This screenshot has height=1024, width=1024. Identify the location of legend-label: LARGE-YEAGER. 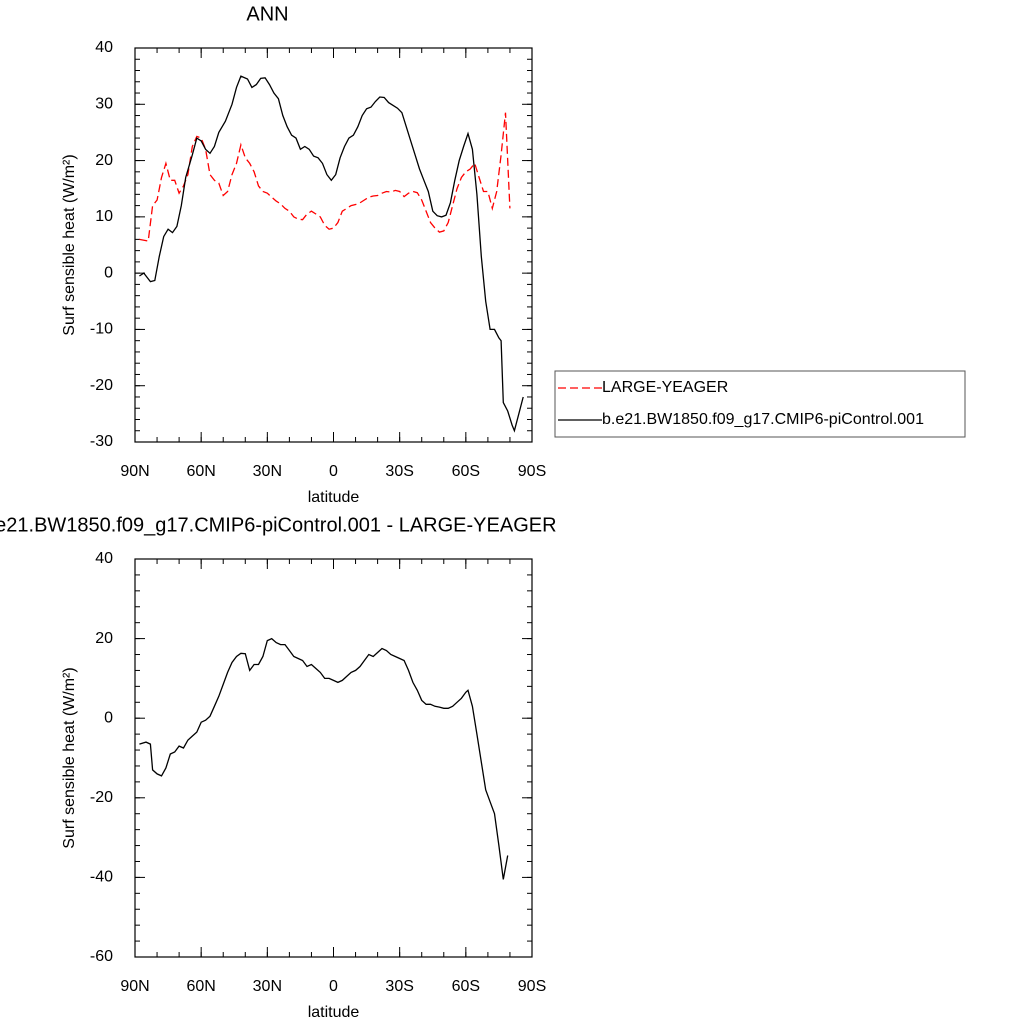
(665, 387).